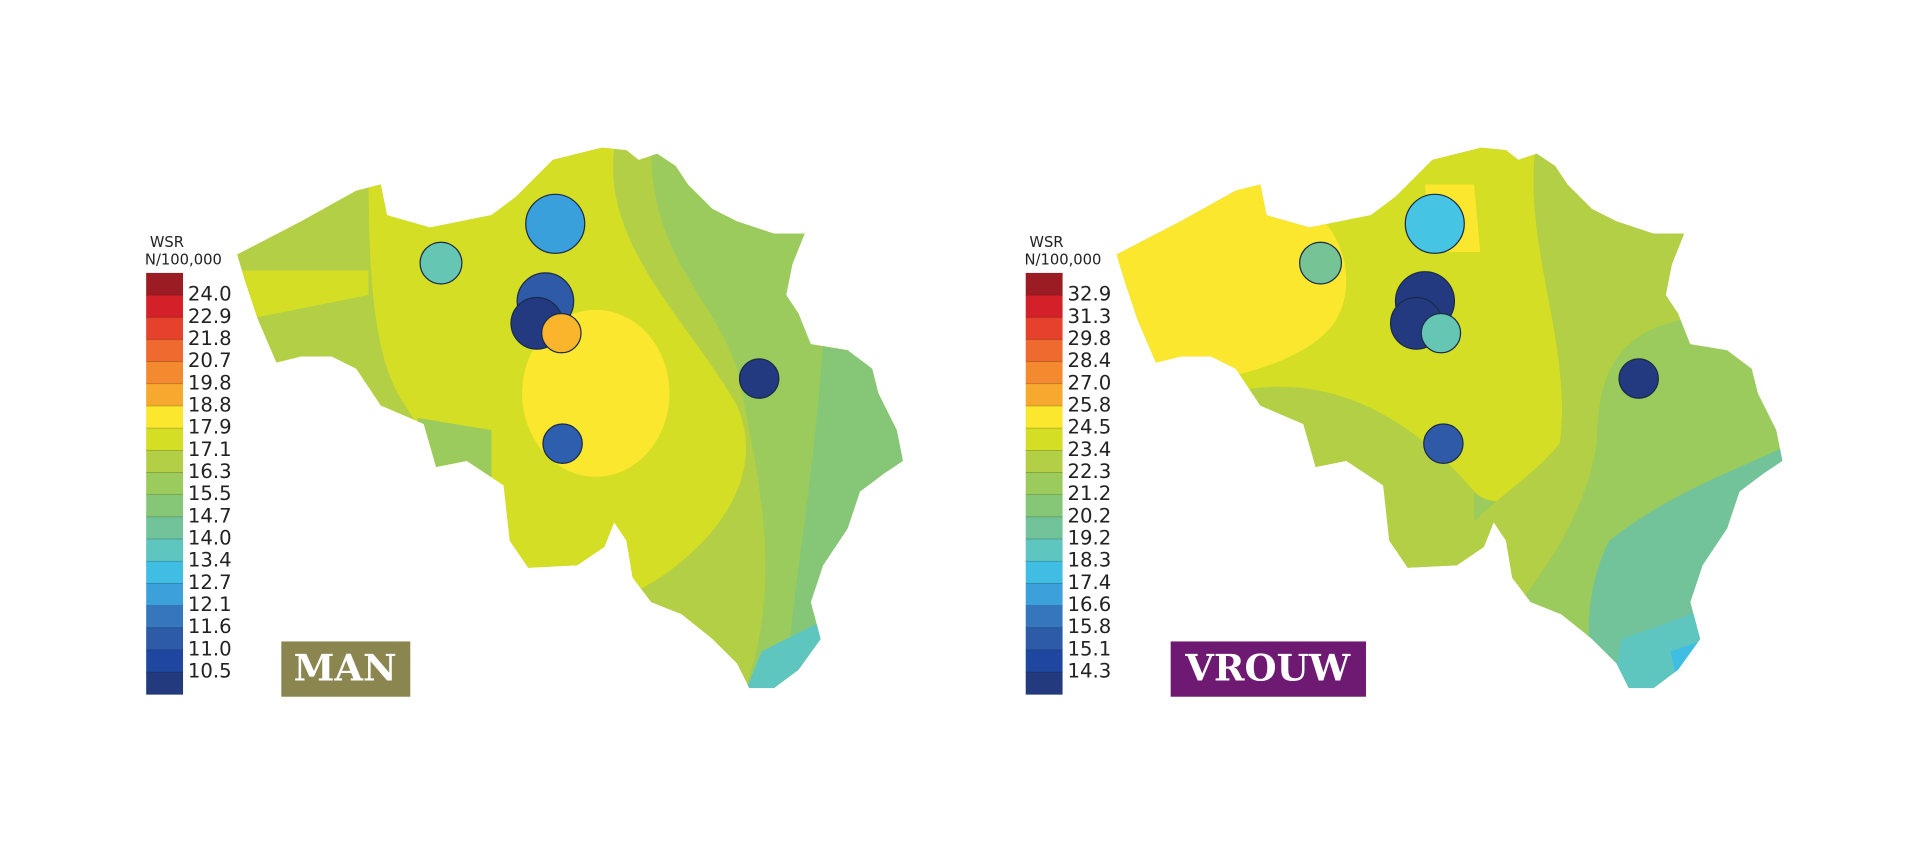  What do you see at coordinates (210, 582) in the screenshot?
I see `legend-label: 12.7` at bounding box center [210, 582].